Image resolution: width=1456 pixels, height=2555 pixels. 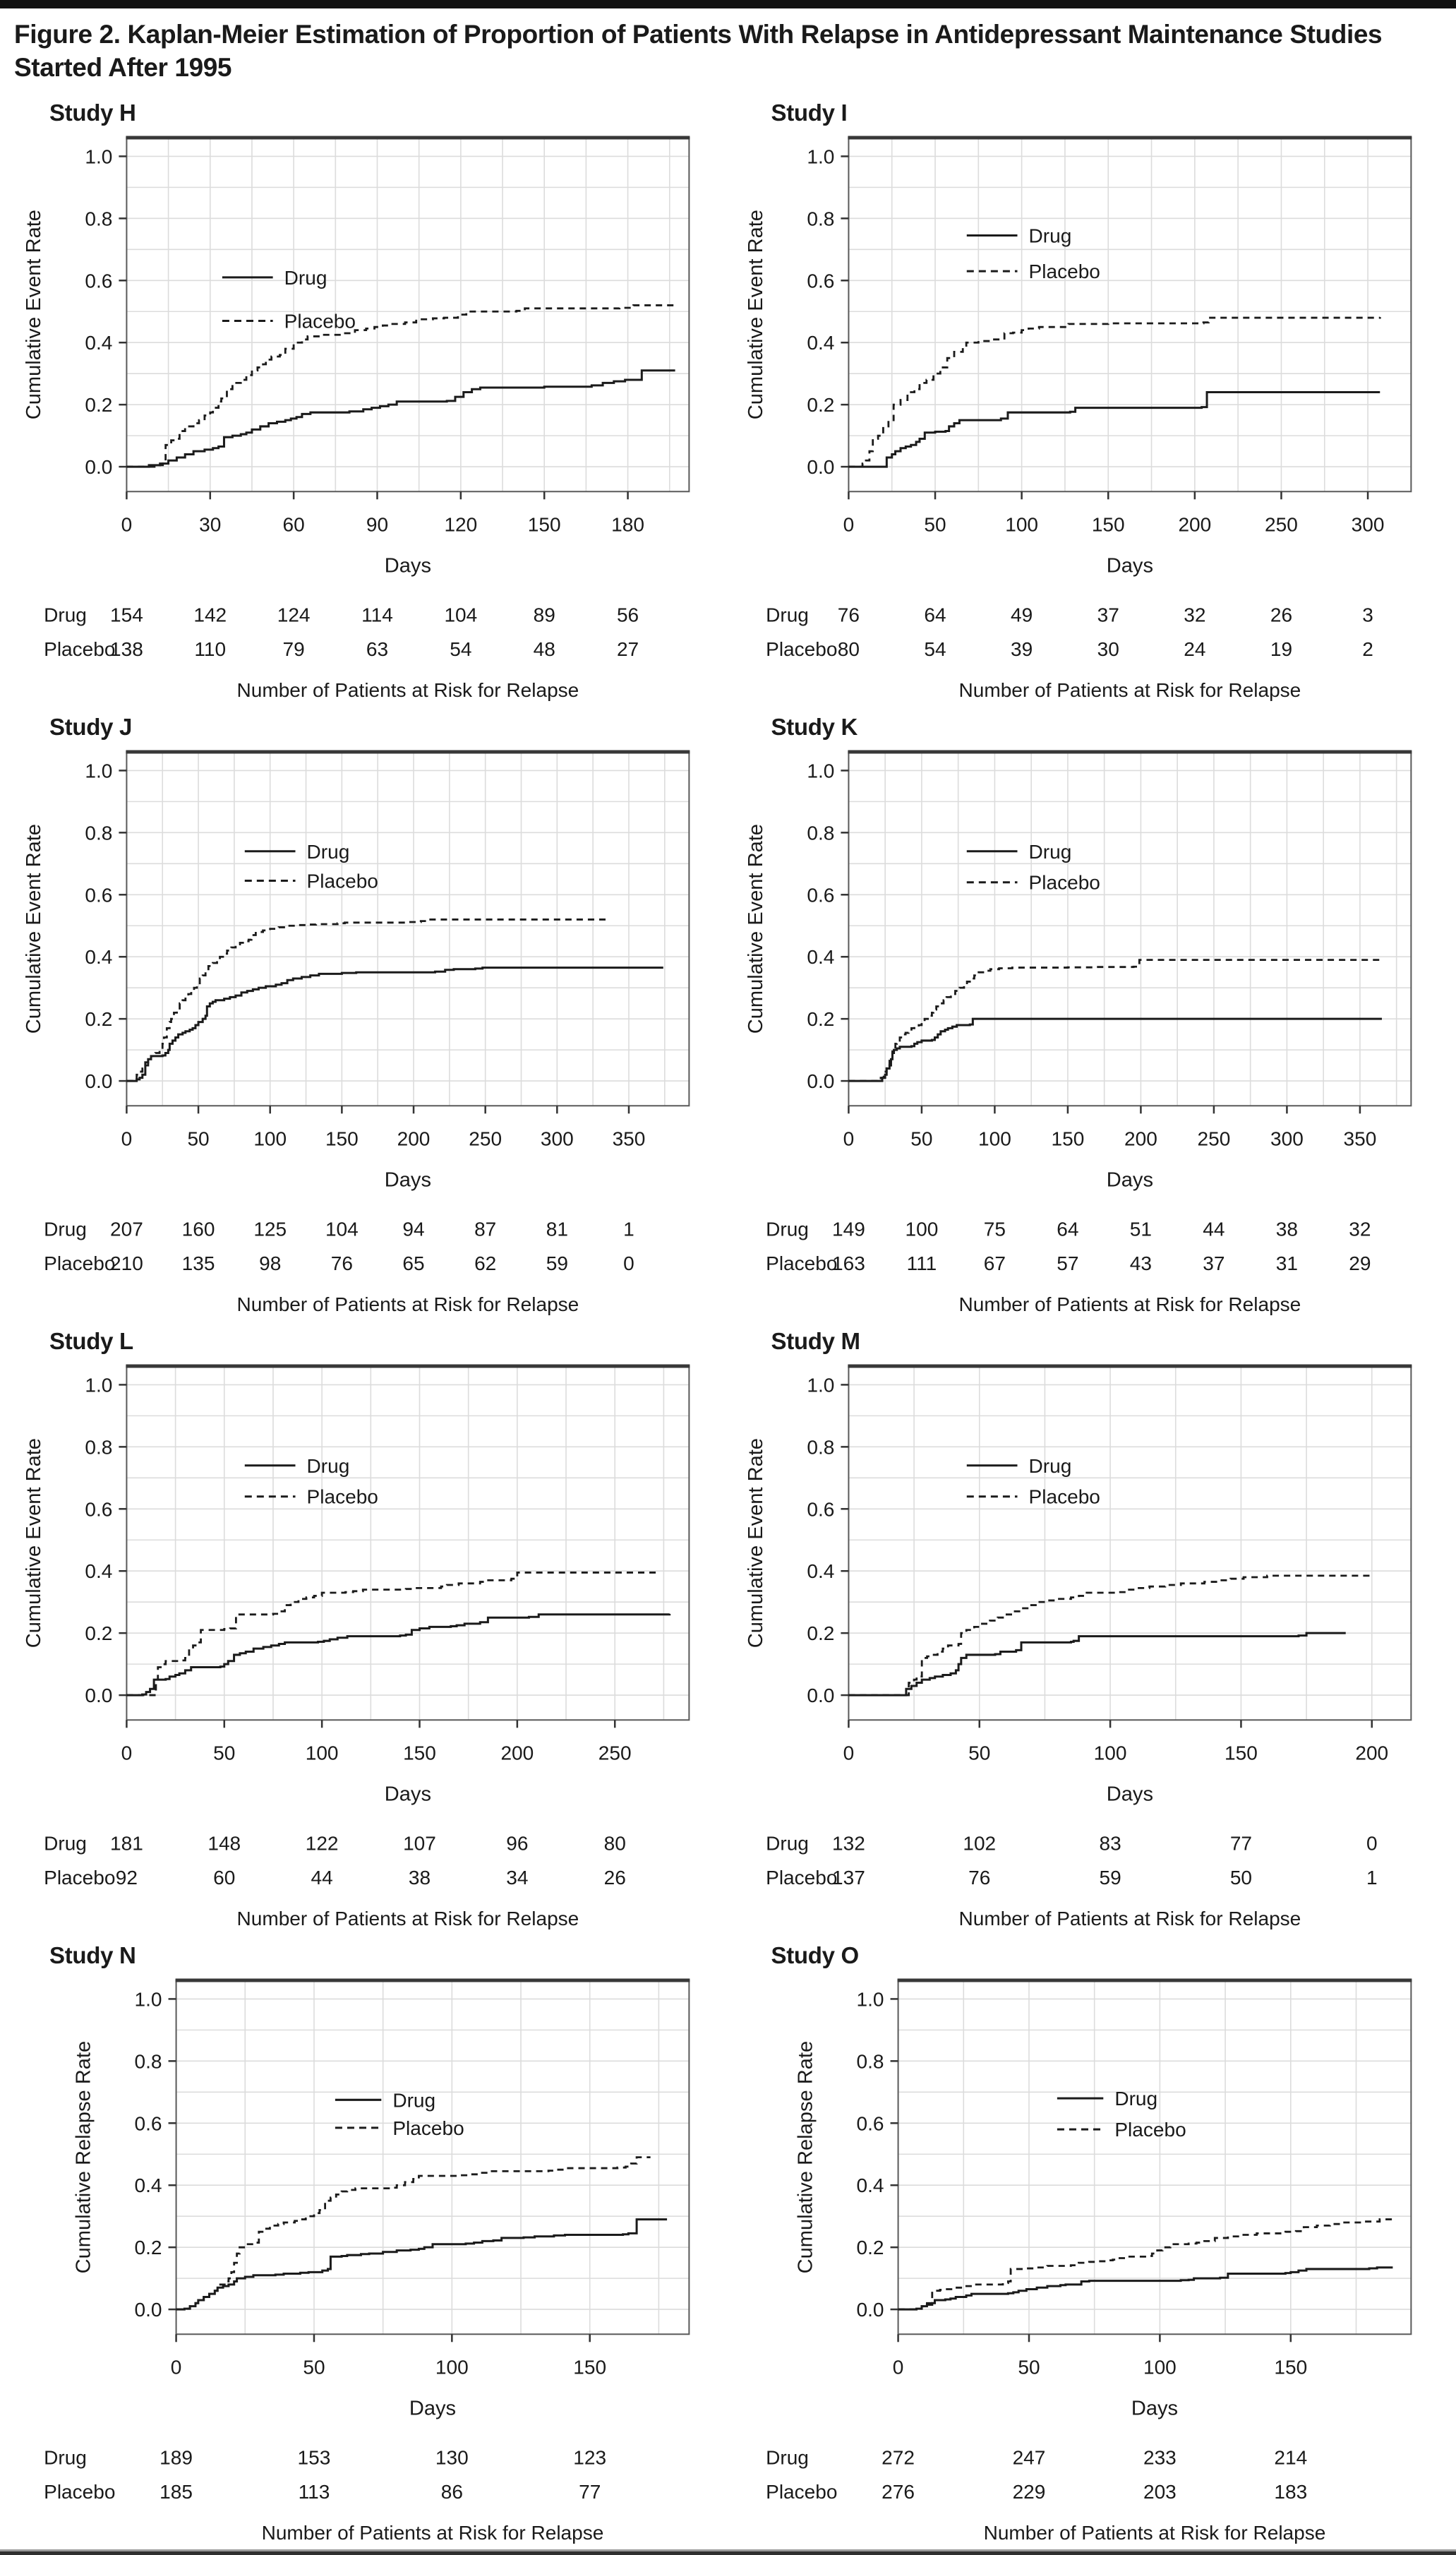 I want to click on at-risk-value: 37, so click(x=1214, y=1263).